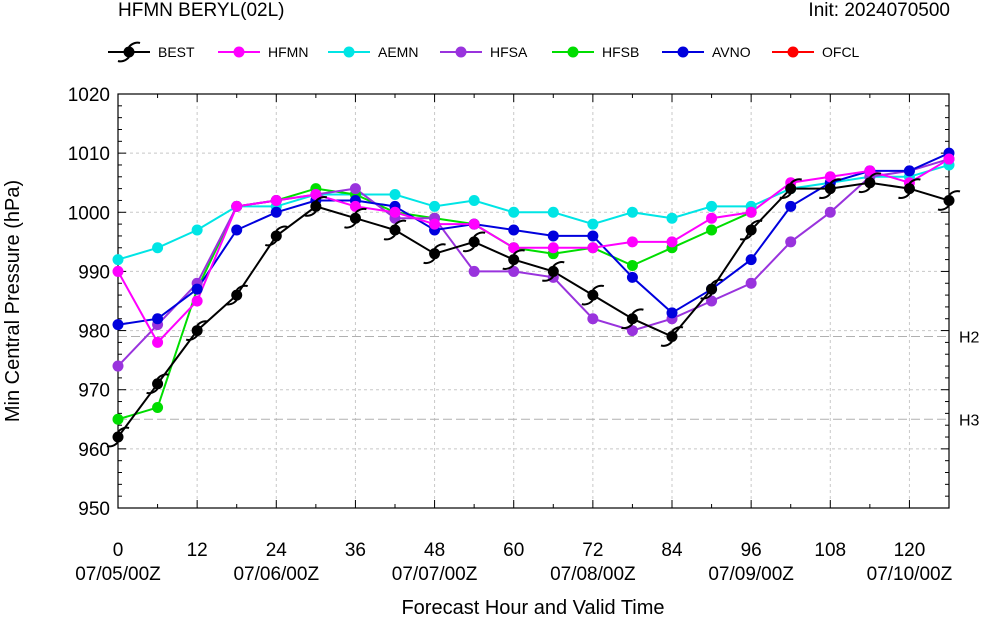 The height and width of the screenshot is (618, 984). I want to click on x-tick-label: 84, so click(672, 550).